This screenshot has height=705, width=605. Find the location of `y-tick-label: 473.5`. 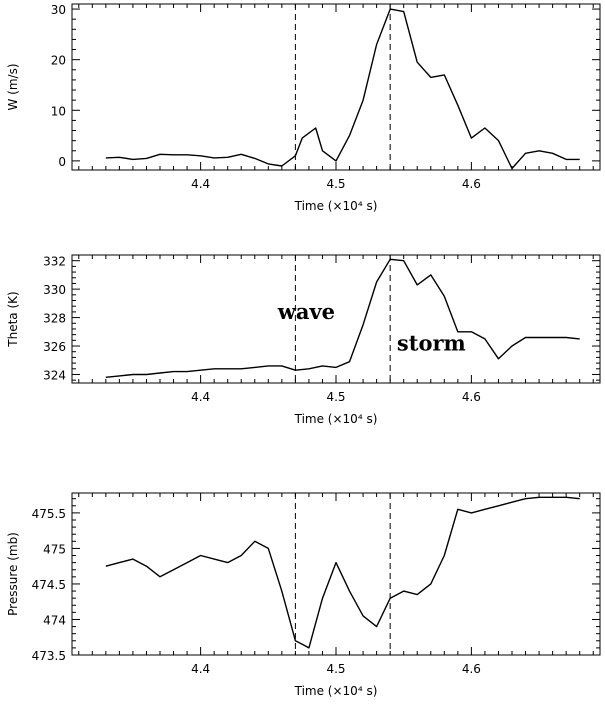

y-tick-label: 473.5 is located at coordinates (49, 656).